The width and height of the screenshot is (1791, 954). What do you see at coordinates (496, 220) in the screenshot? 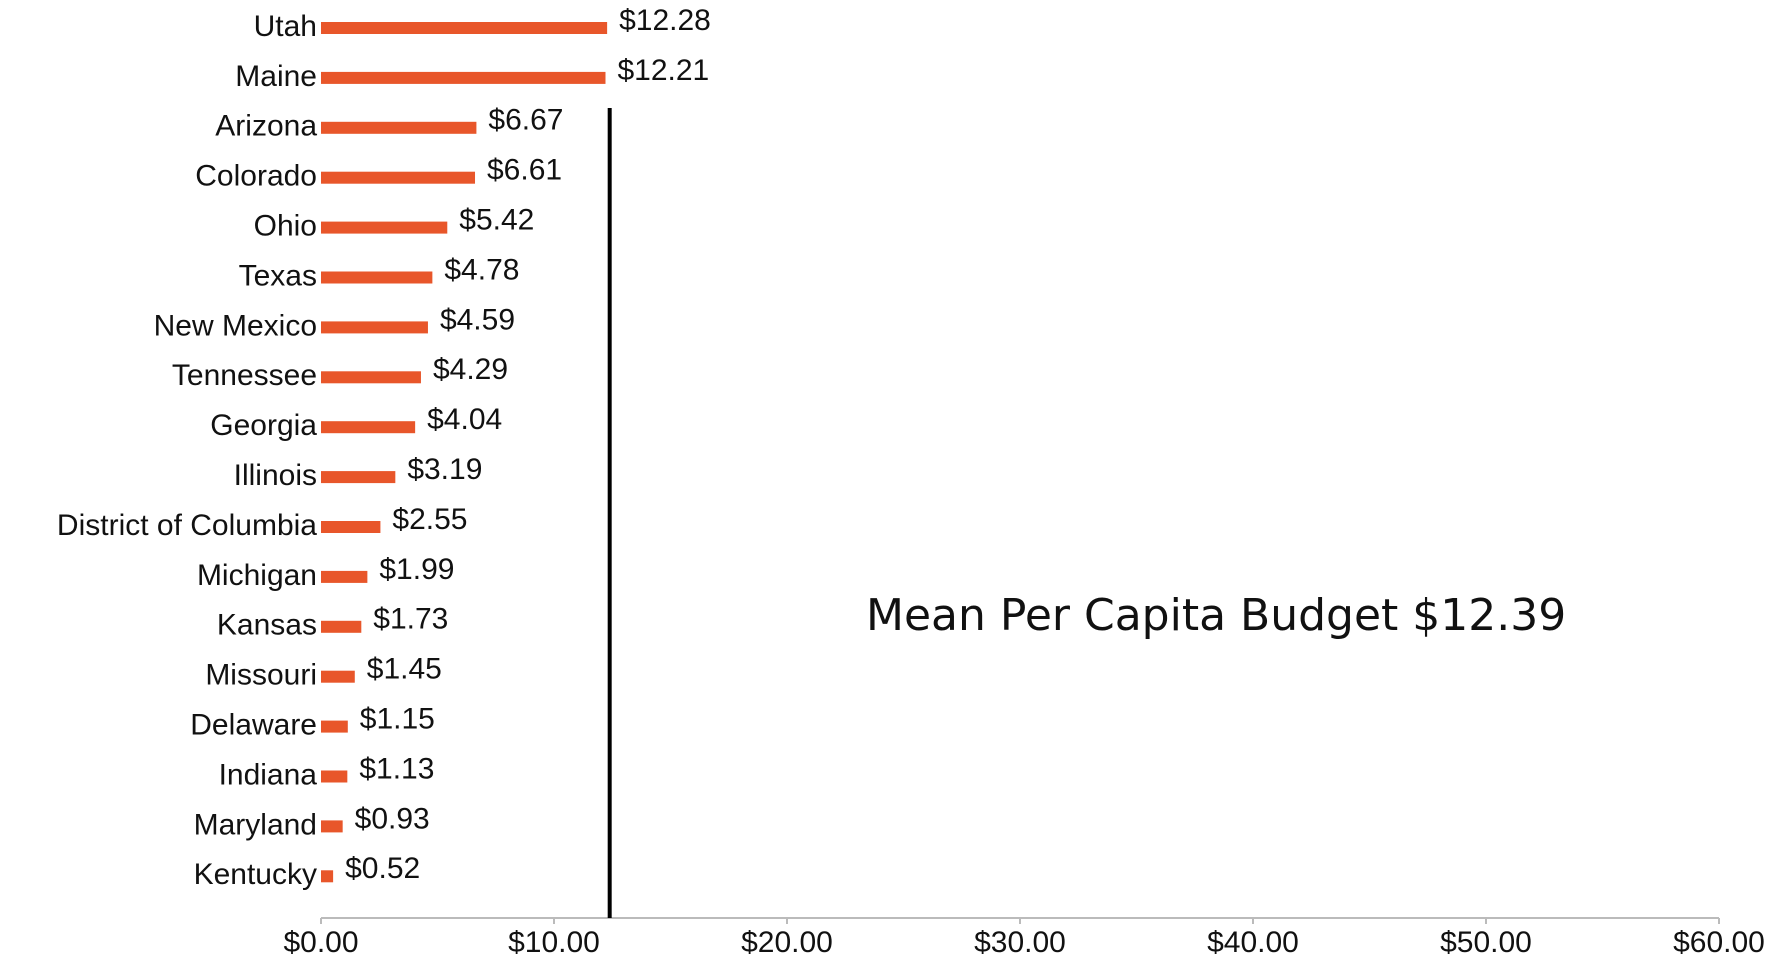
I see `value-label: $5.42` at bounding box center [496, 220].